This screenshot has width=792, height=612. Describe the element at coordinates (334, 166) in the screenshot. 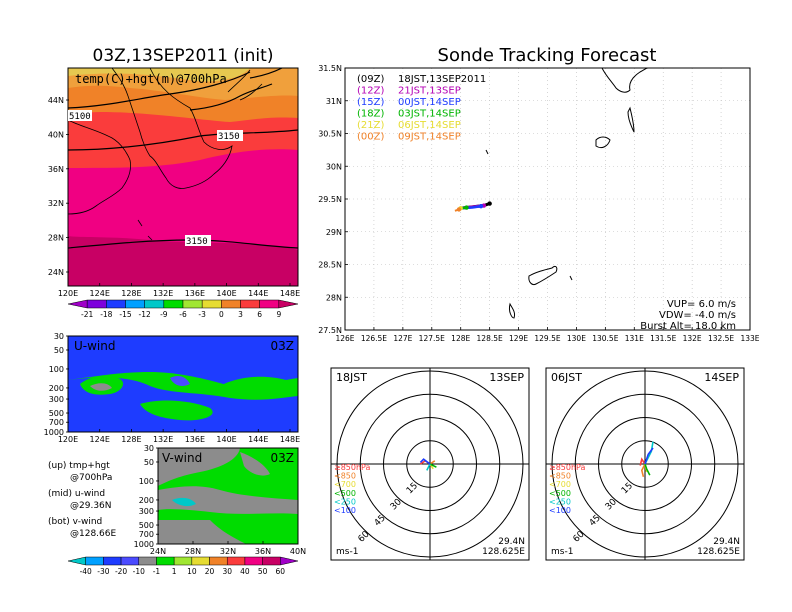

I see `track-y-tick-label: 30N` at that location.